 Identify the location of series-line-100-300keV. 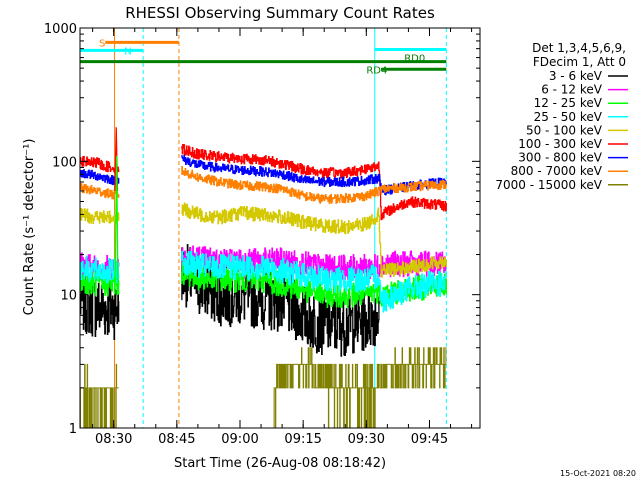
(263, 182).